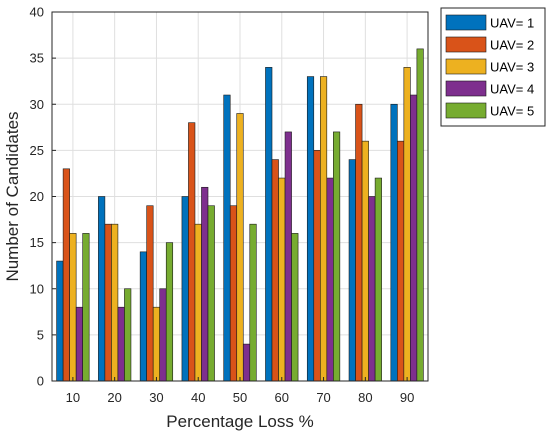 This screenshot has height=432, width=550. Describe the element at coordinates (40, 381) in the screenshot. I see `y-tick-label: 0` at that location.